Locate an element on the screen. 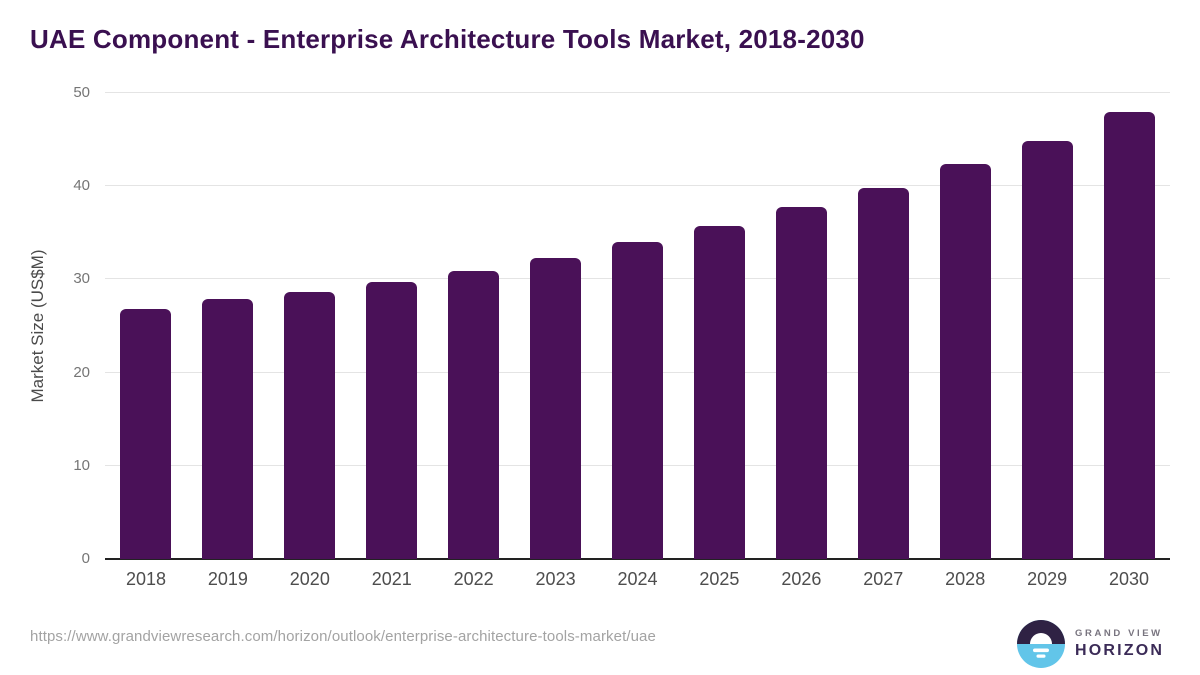 The height and width of the screenshot is (675, 1200). bar-2023 is located at coordinates (556, 408).